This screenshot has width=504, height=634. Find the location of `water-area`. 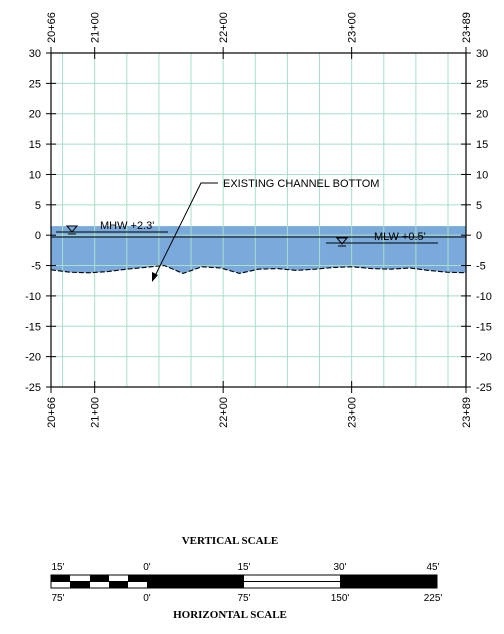

water-area is located at coordinates (258, 250).